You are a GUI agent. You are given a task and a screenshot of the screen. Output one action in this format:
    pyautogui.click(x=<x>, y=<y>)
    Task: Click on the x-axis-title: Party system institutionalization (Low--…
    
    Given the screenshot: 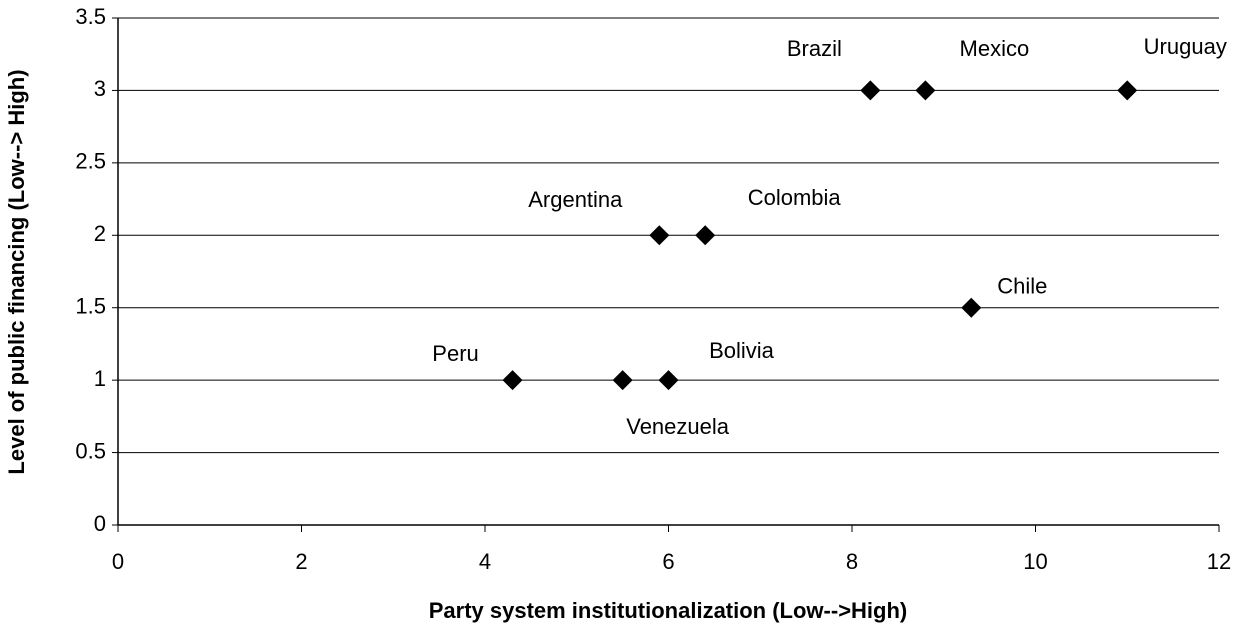 What is the action you would take?
    pyautogui.click(x=668, y=610)
    